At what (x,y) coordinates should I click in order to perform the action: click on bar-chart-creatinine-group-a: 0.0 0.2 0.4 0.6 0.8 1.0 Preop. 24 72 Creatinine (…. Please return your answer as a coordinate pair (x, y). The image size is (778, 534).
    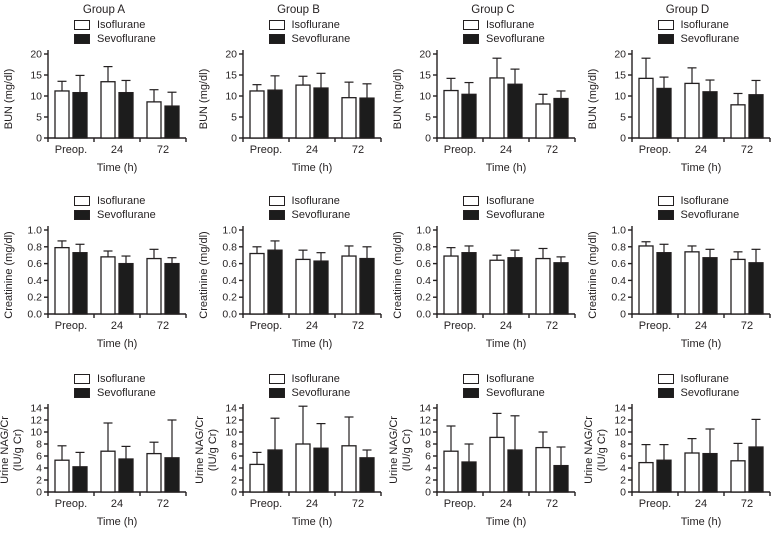
    Looking at the image, I should click on (95, 287).